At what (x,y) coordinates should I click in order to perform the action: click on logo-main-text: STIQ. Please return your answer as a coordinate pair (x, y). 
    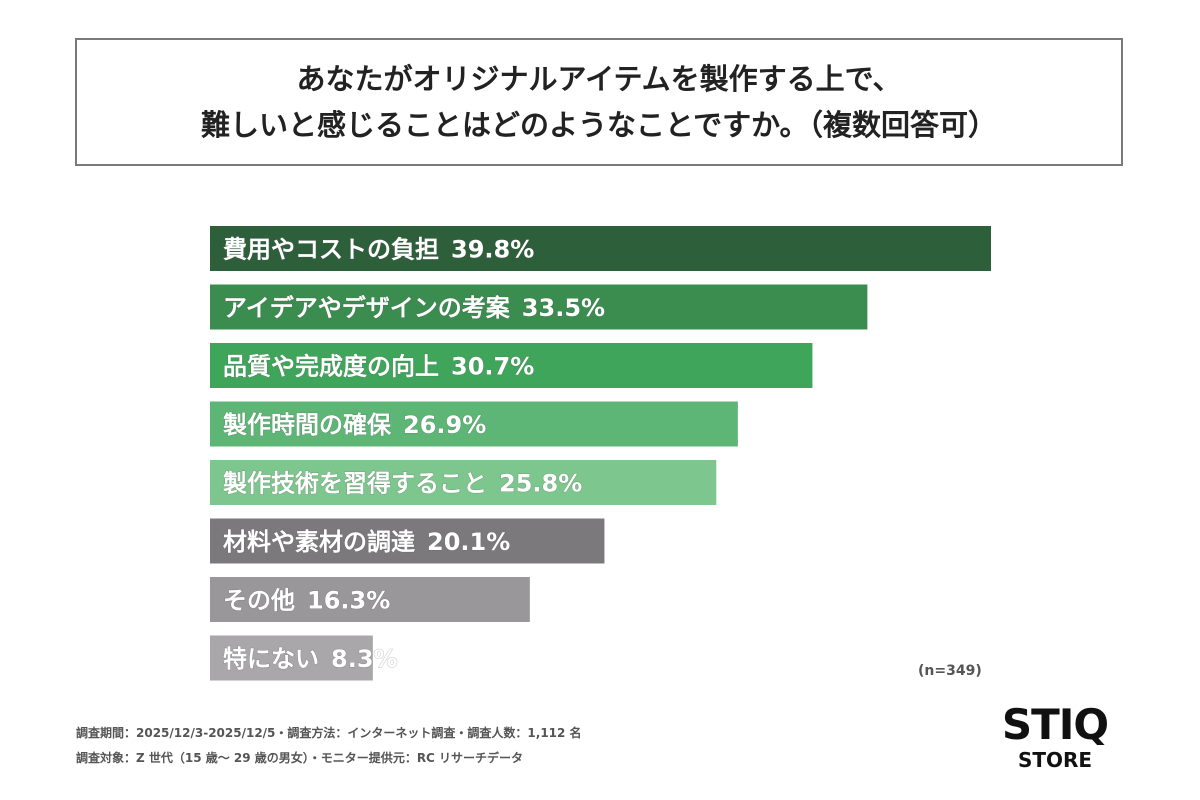
    Looking at the image, I should click on (1055, 724).